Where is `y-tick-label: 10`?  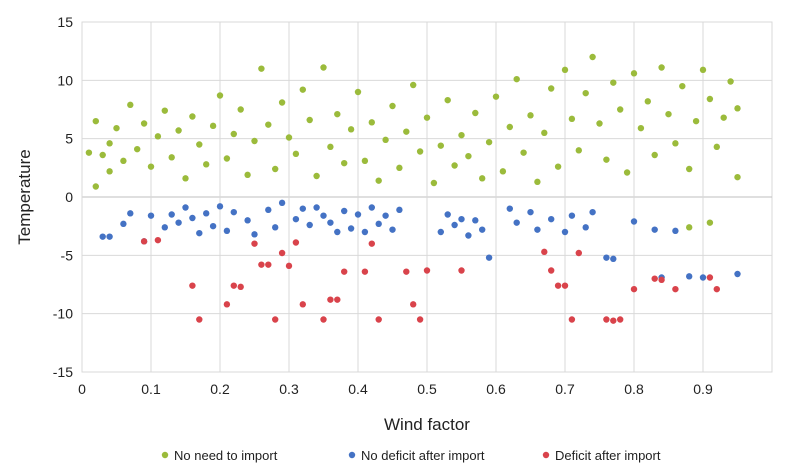 y-tick-label: 10 is located at coordinates (65, 80).